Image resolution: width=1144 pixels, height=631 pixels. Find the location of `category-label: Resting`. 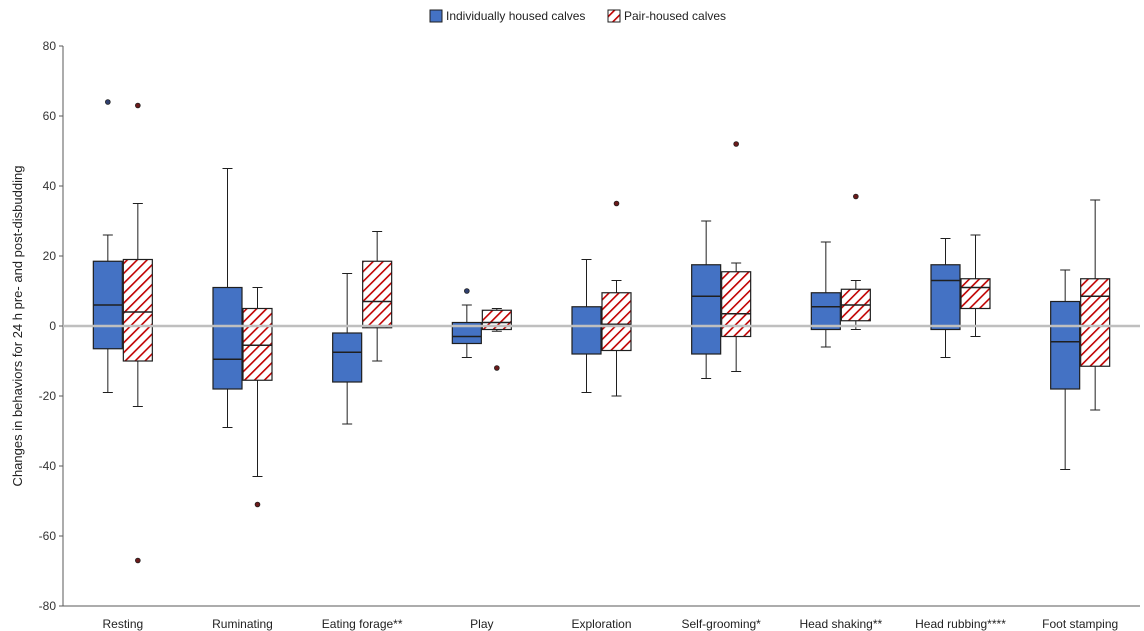

category-label: Resting is located at coordinates (122, 624).